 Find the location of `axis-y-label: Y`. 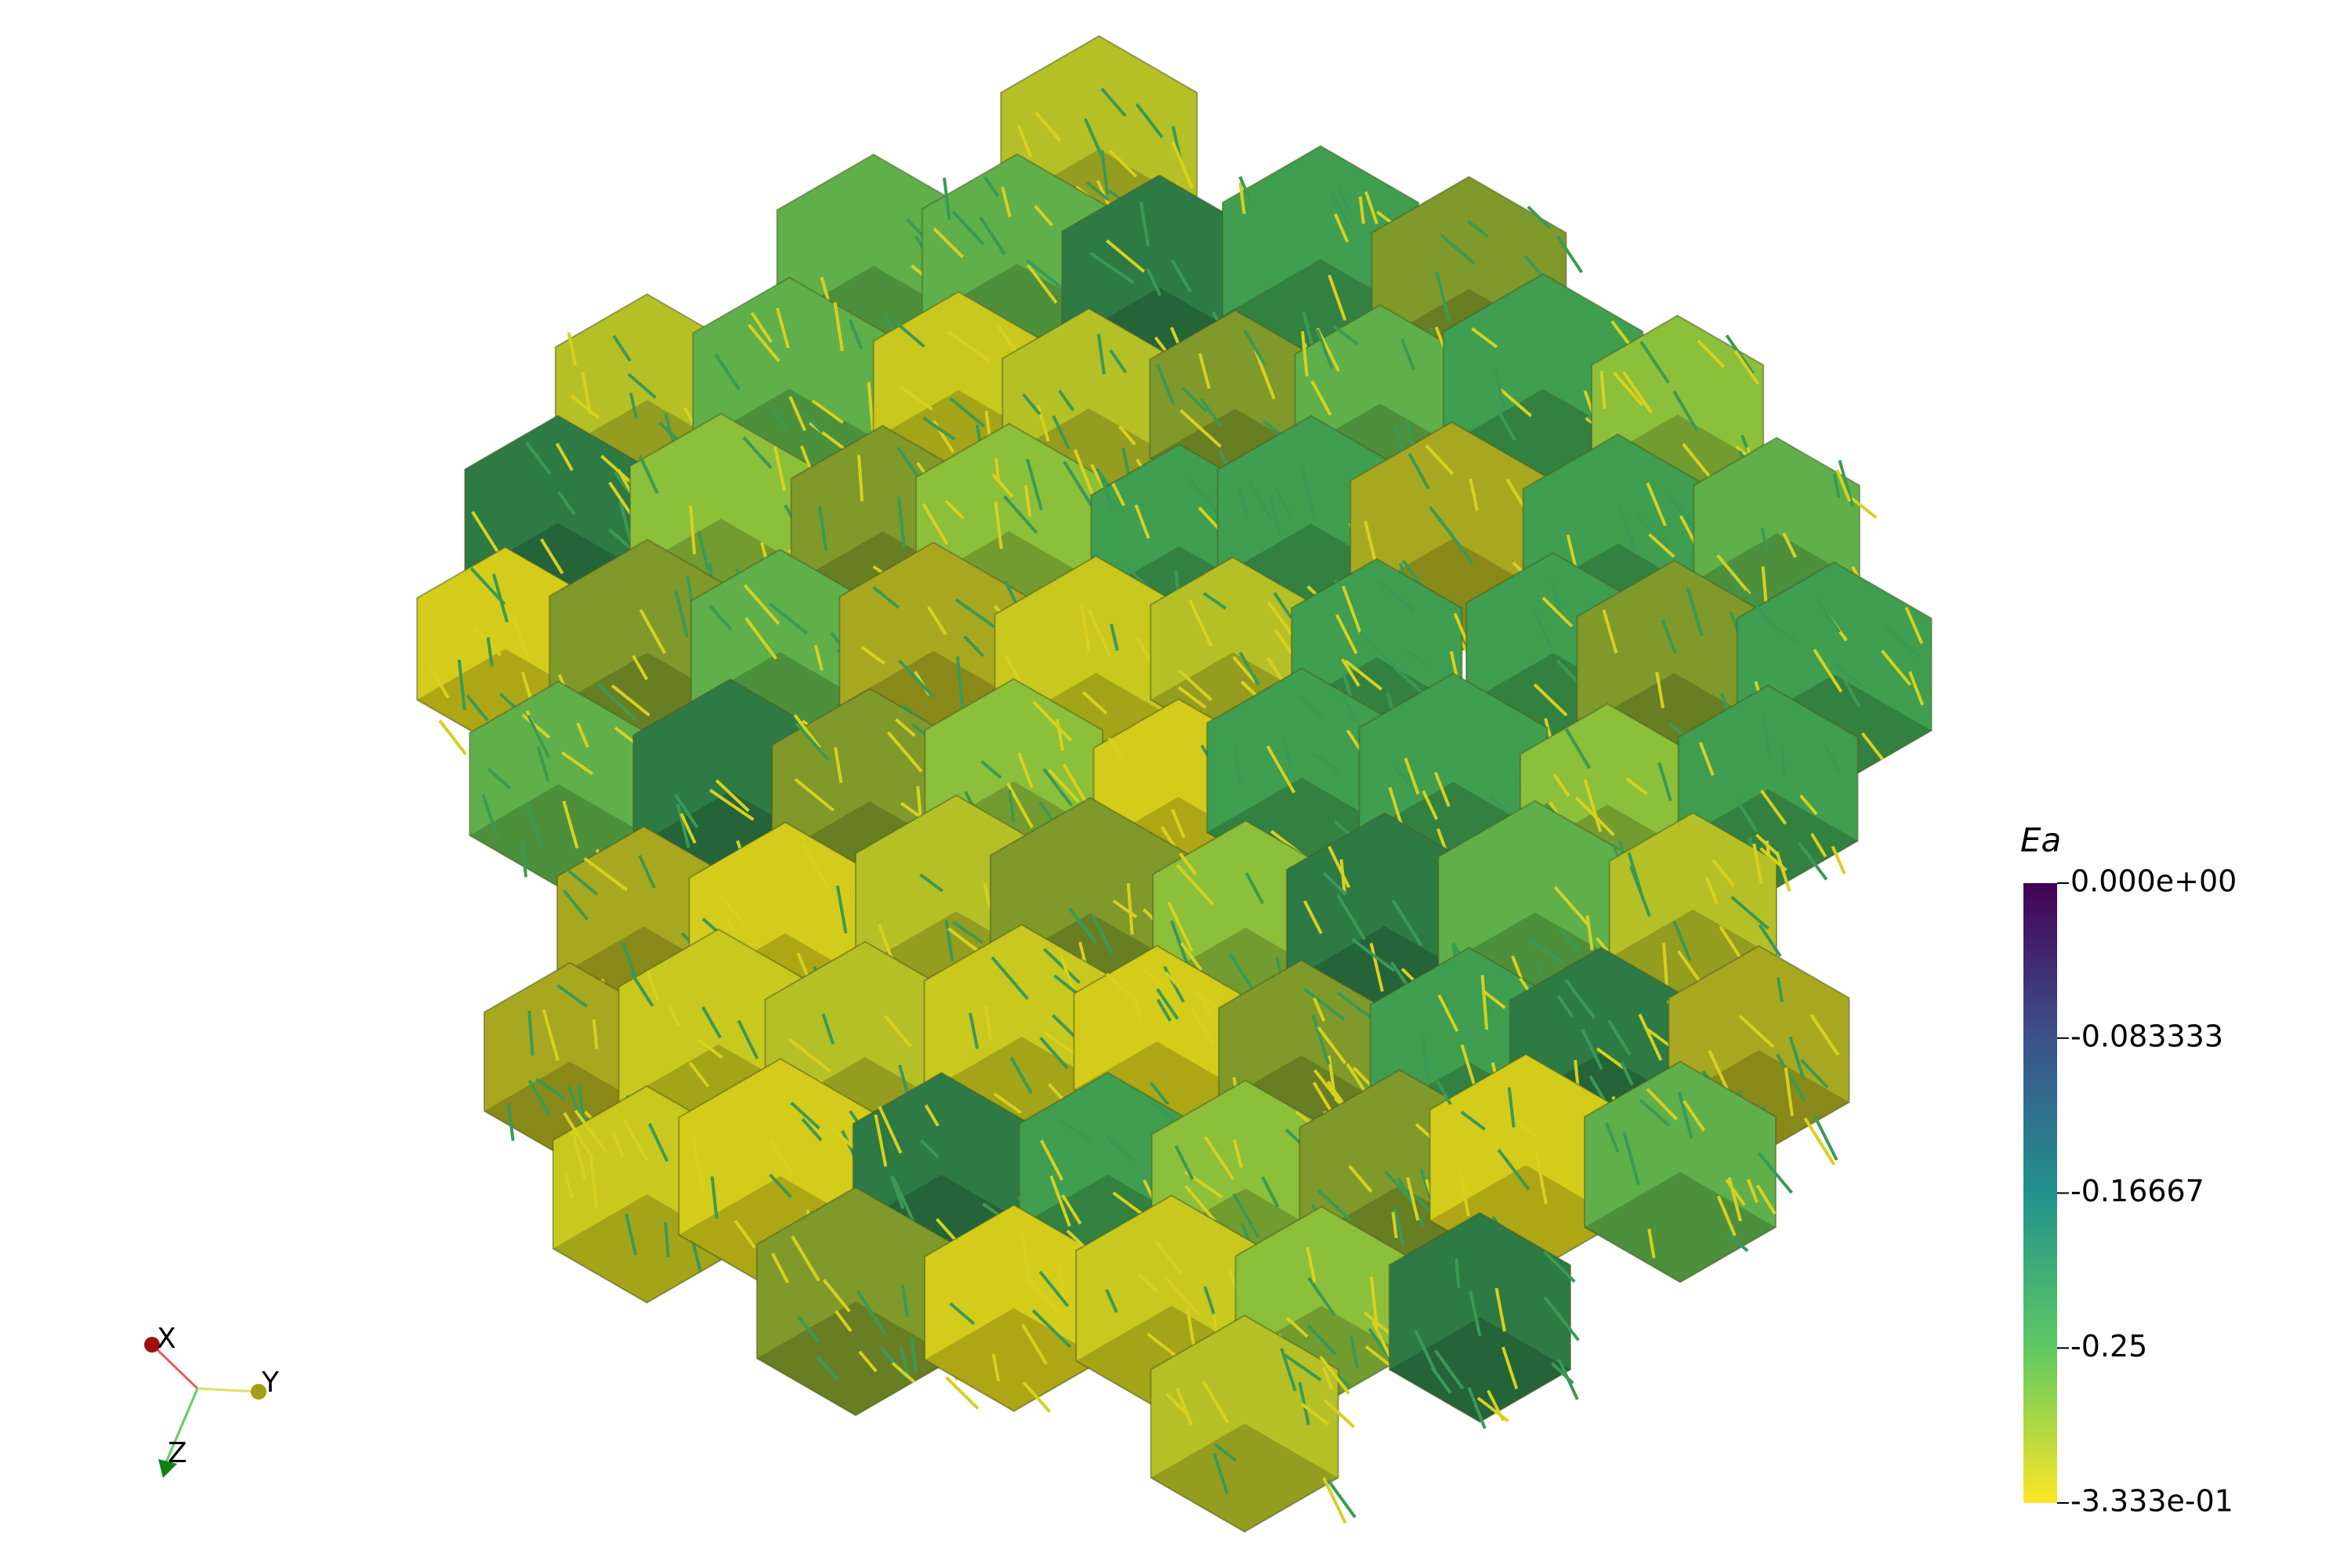

axis-y-label: Y is located at coordinates (270, 1383).